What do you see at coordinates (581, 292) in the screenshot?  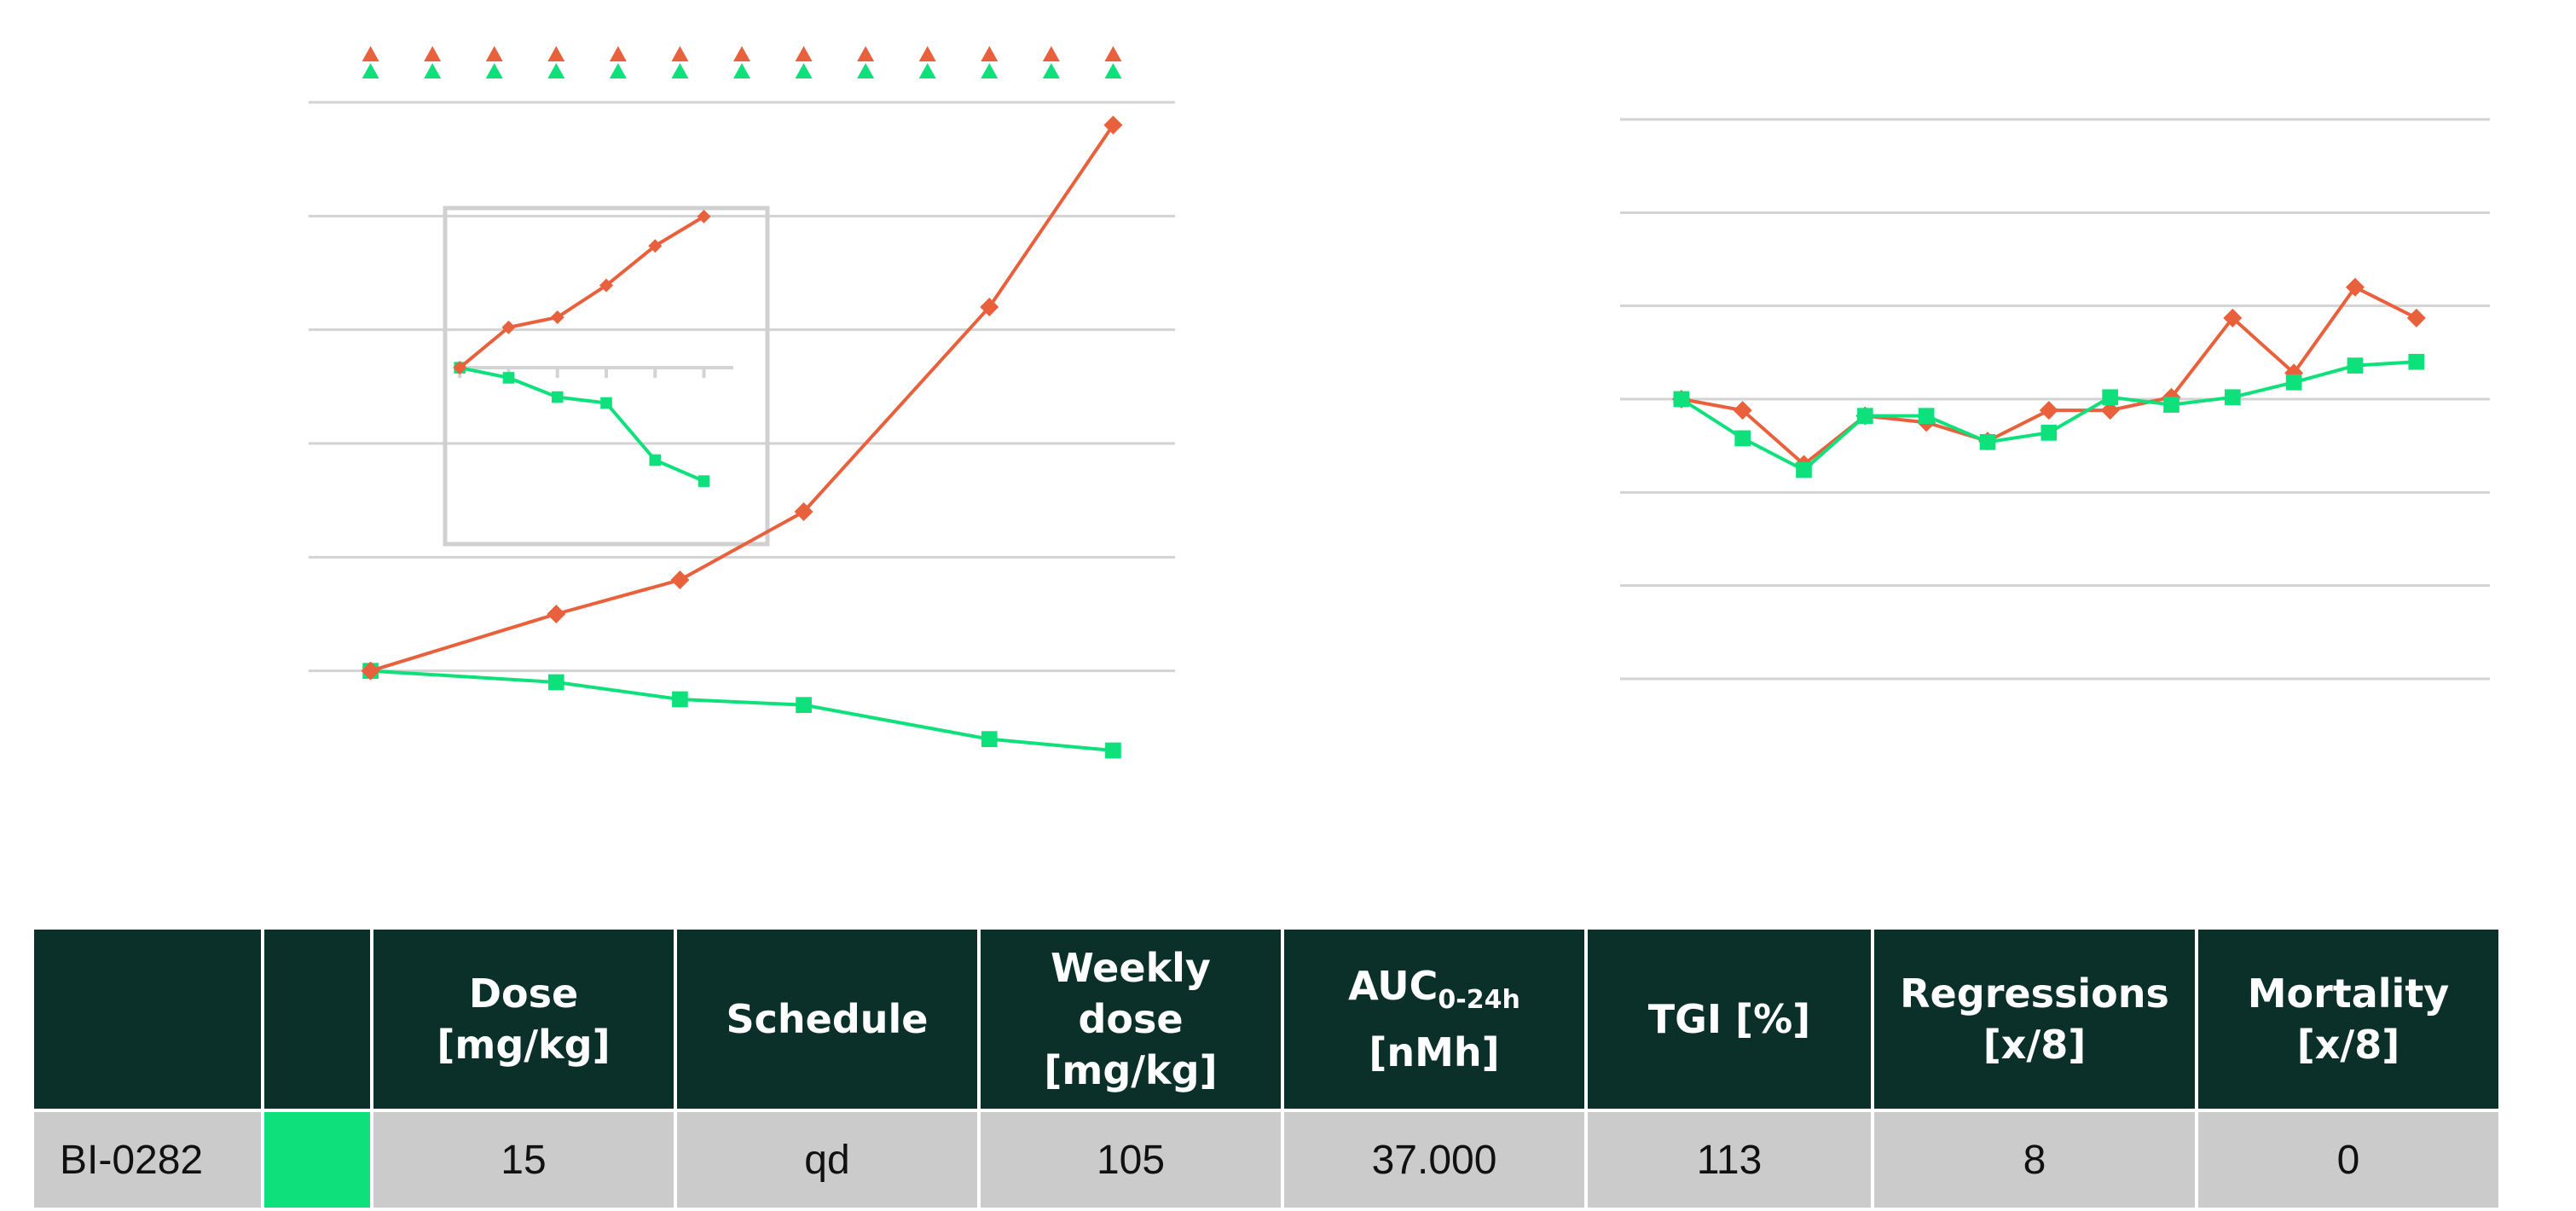 I see `inset-orange-line` at bounding box center [581, 292].